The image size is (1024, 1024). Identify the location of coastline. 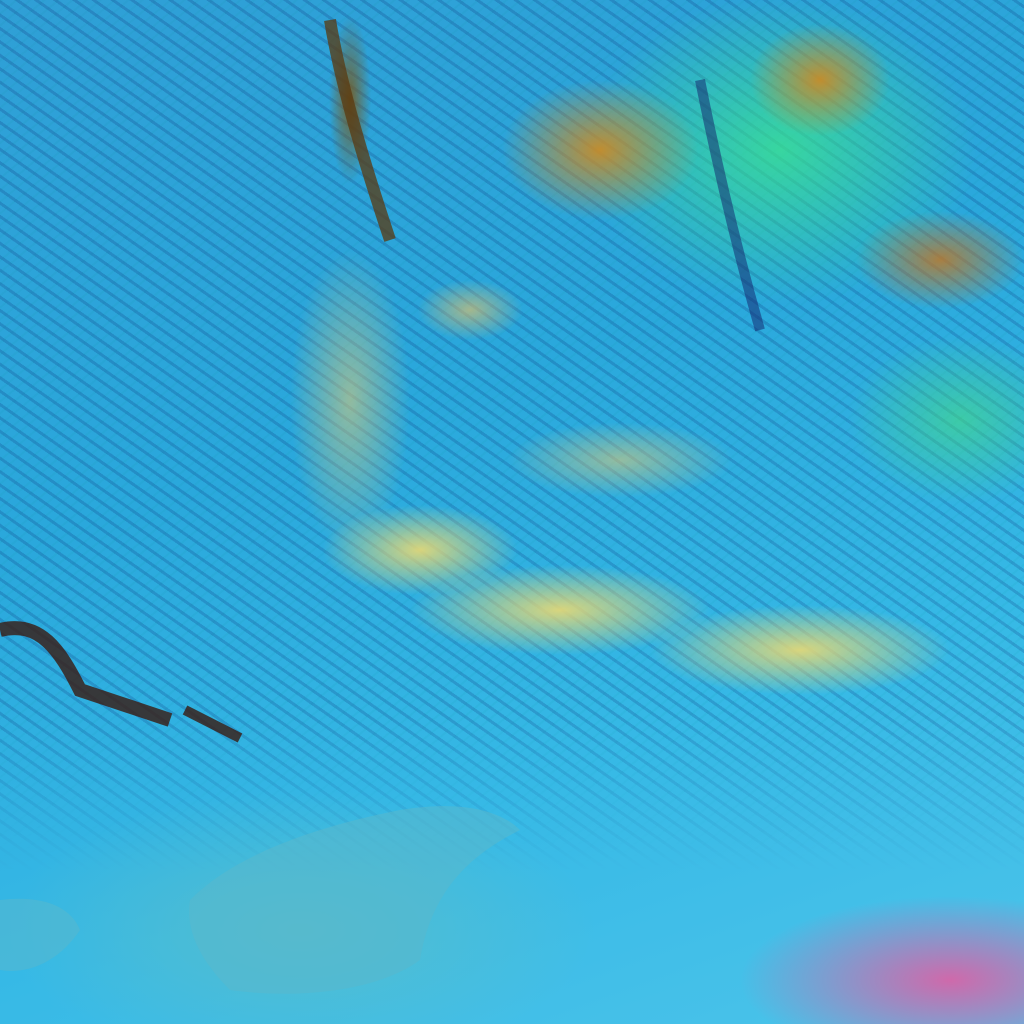
(354, 900).